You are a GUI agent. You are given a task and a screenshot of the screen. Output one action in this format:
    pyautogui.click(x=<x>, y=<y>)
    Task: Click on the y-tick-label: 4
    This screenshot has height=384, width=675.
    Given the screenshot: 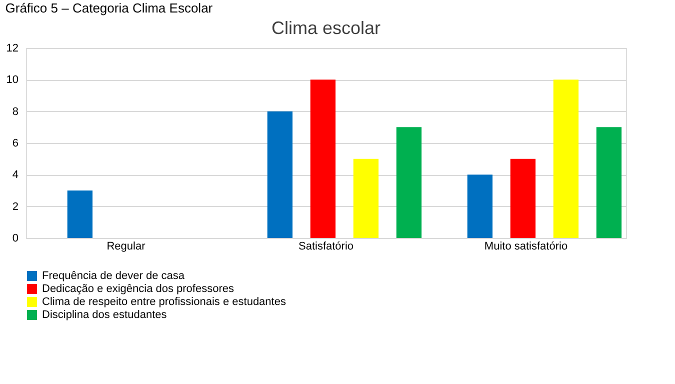 What is the action you would take?
    pyautogui.click(x=15, y=175)
    